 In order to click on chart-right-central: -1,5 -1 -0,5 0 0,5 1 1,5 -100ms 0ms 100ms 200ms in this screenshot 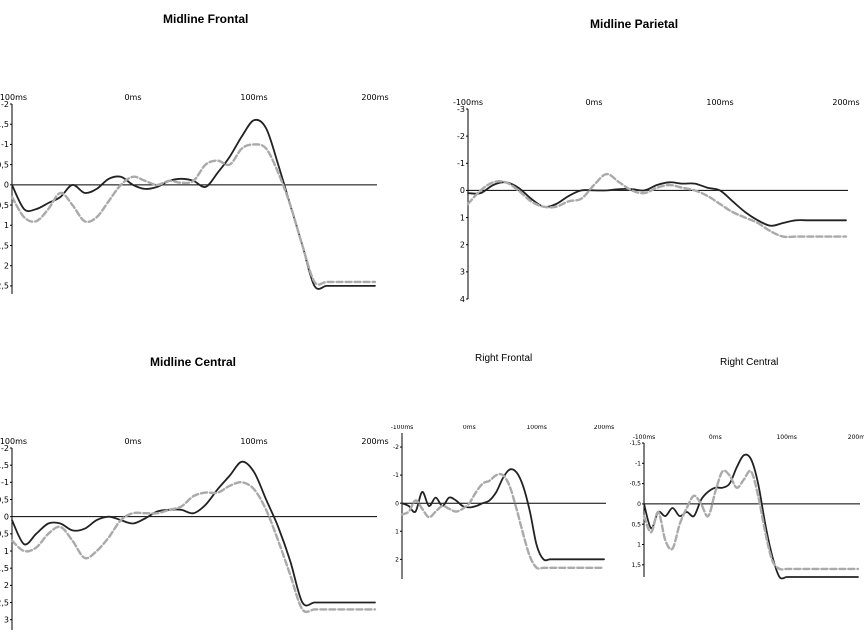, I will do `click(747, 507)`.